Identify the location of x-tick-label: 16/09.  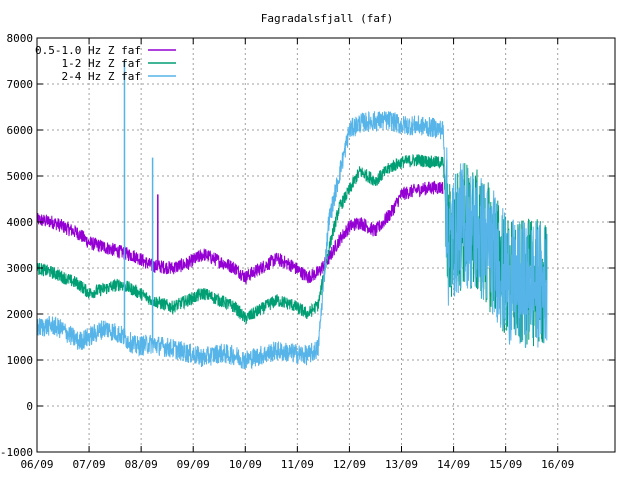
(557, 464).